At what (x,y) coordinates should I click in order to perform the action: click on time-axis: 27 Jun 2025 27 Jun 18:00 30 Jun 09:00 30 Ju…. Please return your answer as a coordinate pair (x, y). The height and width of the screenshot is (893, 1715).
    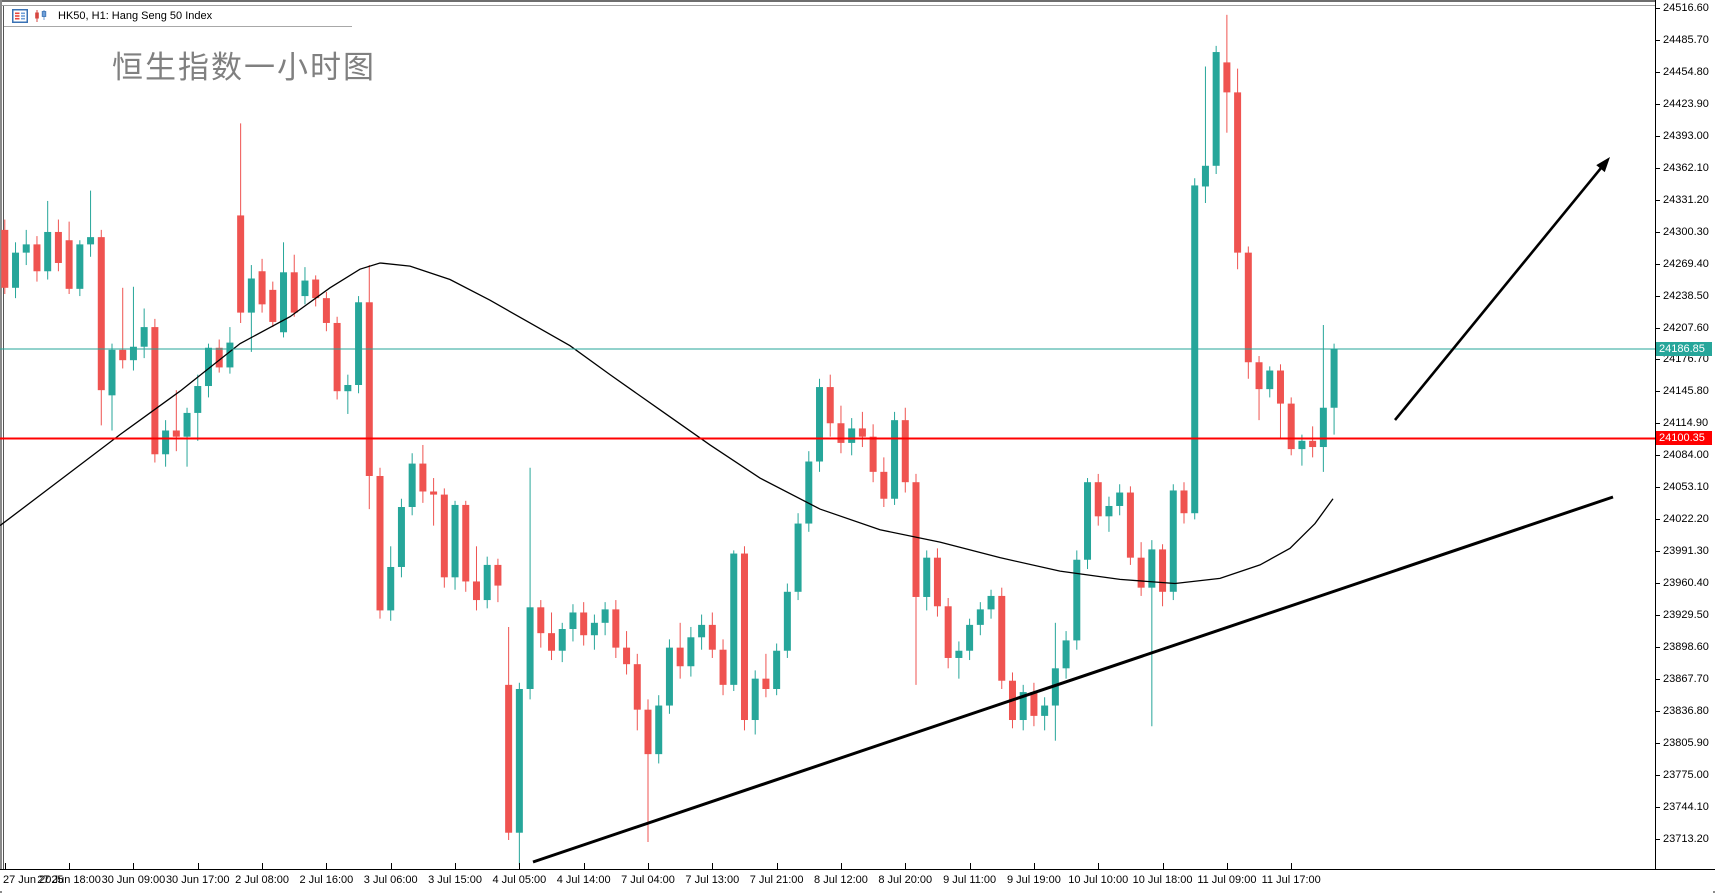
    Looking at the image, I should click on (857, 877).